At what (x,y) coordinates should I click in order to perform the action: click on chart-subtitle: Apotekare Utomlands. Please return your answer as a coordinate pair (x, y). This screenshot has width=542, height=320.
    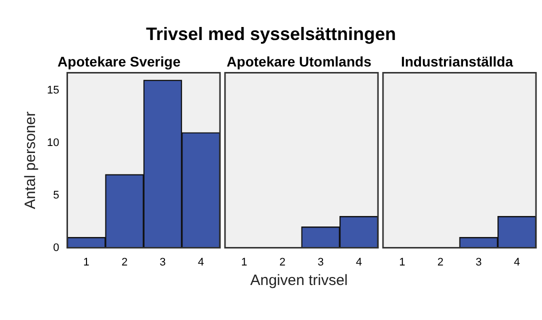
    Looking at the image, I should click on (299, 61).